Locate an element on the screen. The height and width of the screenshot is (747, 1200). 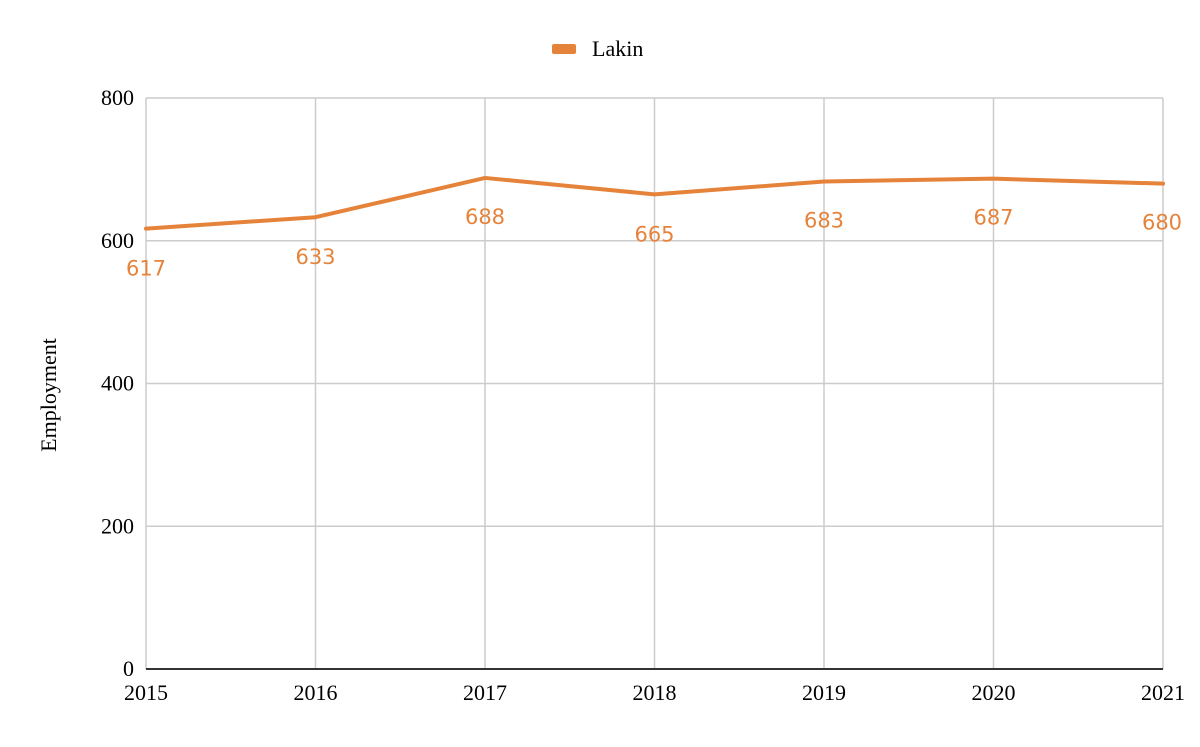
data-labels: 617 633 688 665 683 687 680 is located at coordinates (654, 243).